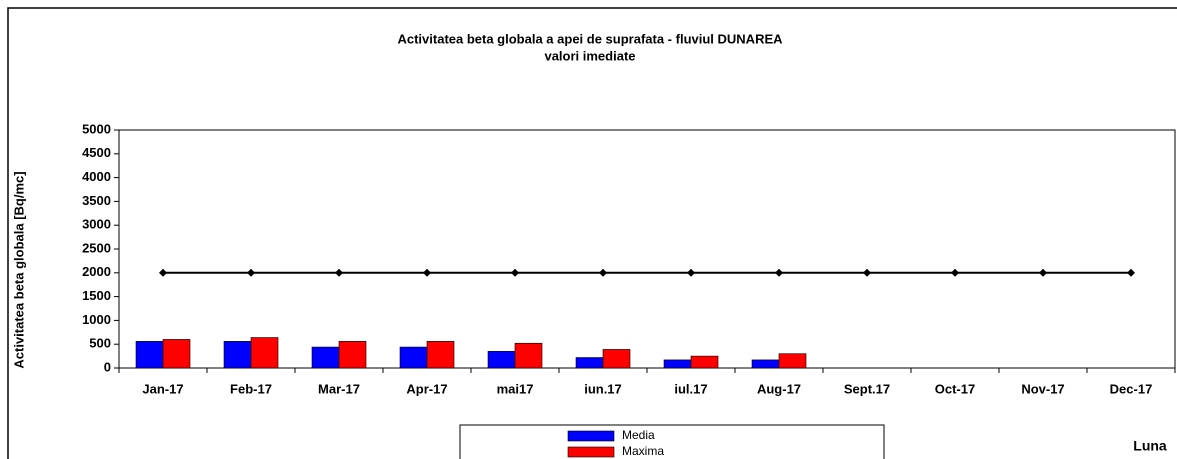 Image resolution: width=1177 pixels, height=459 pixels. I want to click on x-tick-label: Sept.17, so click(867, 388).